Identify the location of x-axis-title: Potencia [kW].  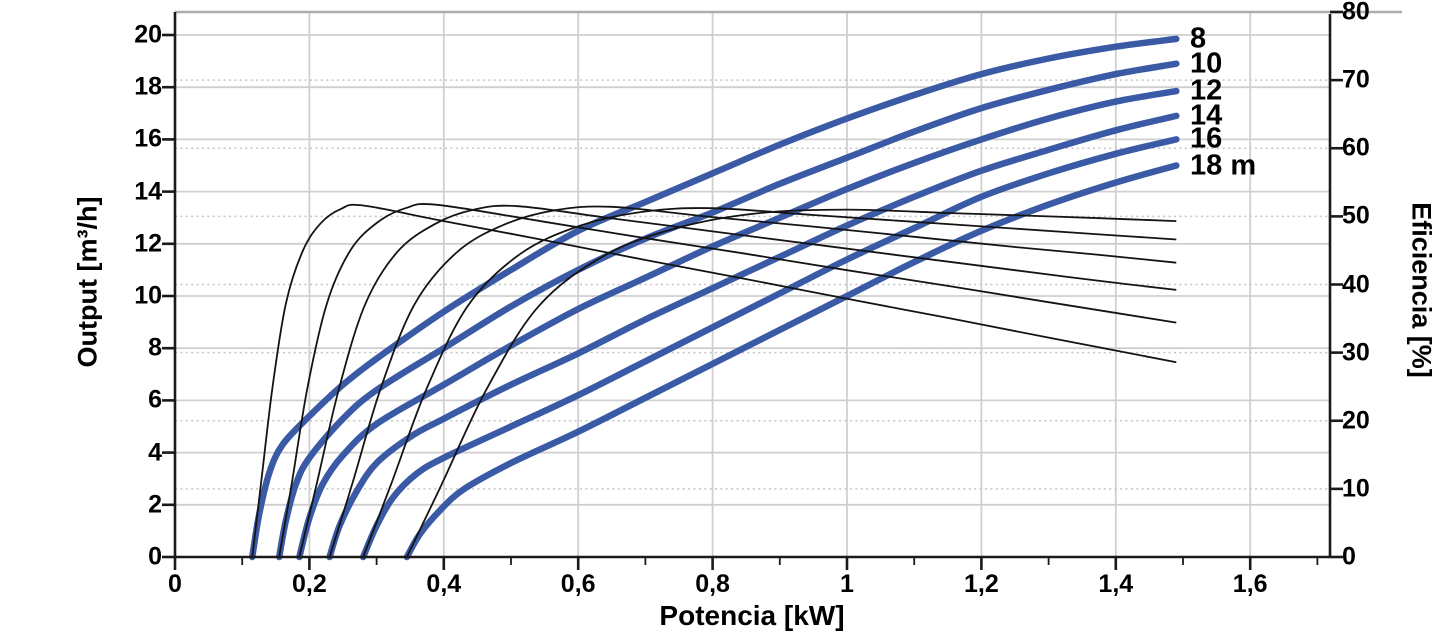
(752, 615).